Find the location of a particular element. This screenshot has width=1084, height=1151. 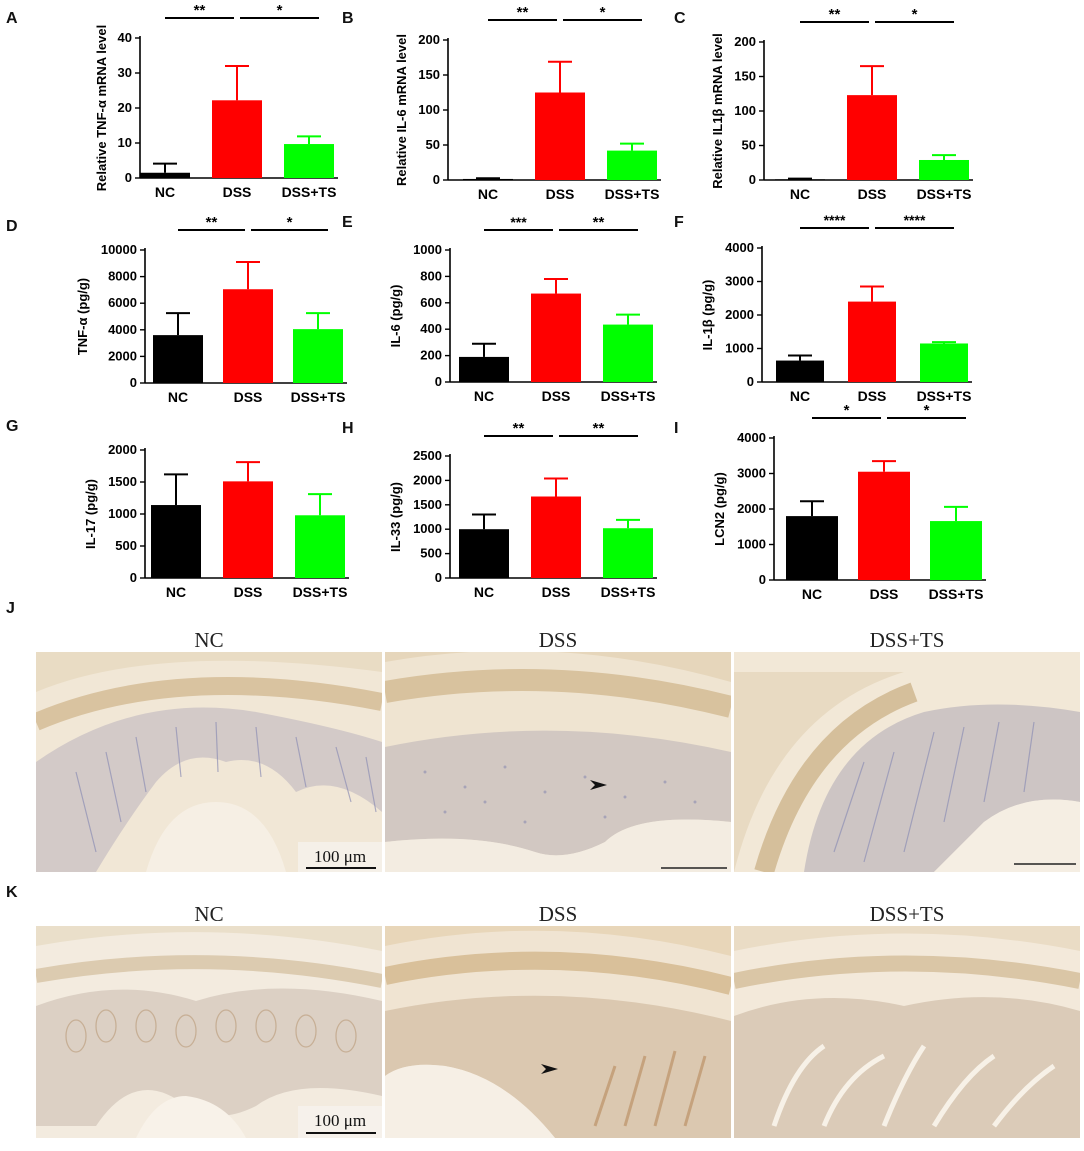

bar-c-dss is located at coordinates (872, 137).